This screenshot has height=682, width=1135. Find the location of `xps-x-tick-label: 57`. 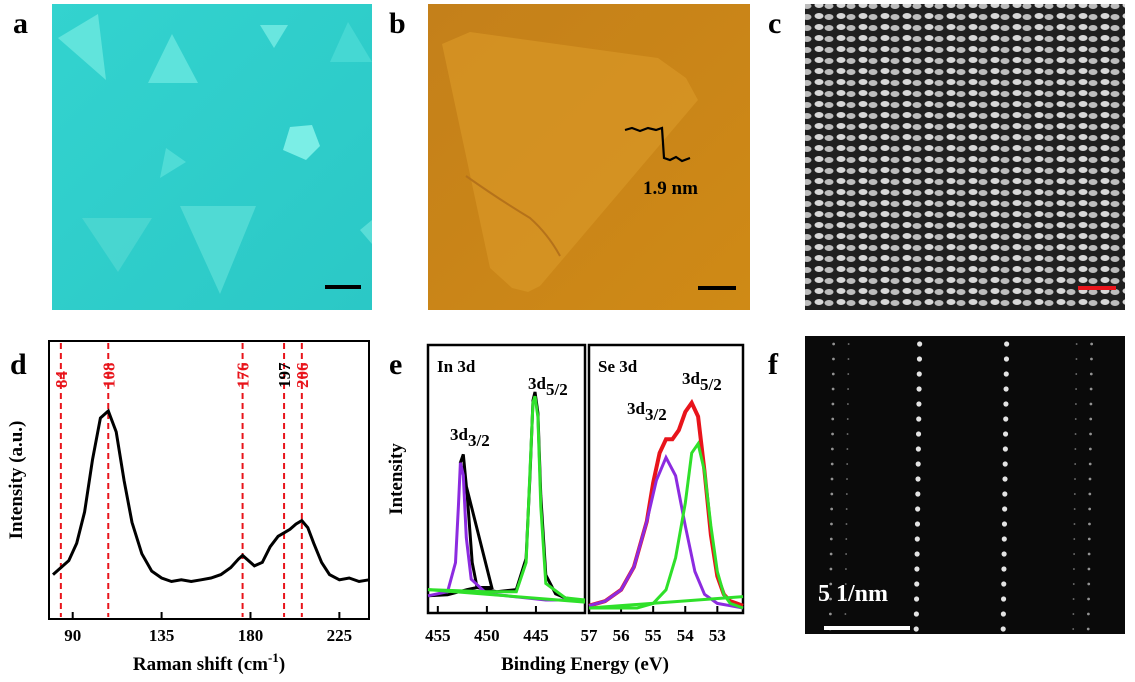

xps-x-tick-label: 57 is located at coordinates (590, 635).